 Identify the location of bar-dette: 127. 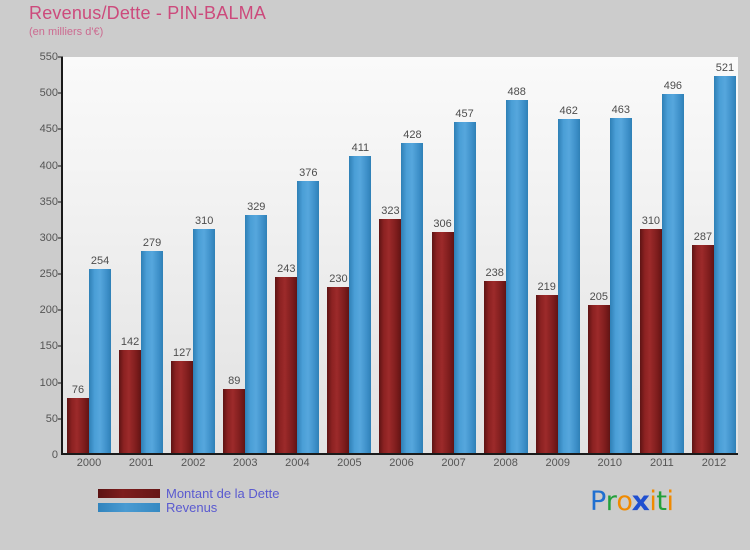
(182, 400).